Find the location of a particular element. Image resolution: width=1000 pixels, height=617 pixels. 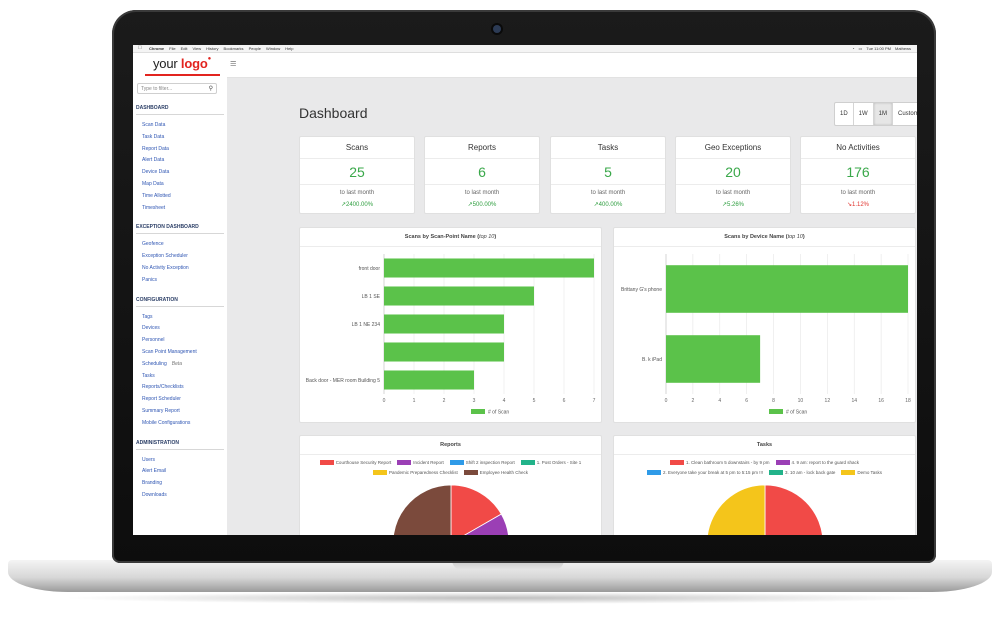

stat-card: Geo Exceptions 20 to last month ↗5.26% is located at coordinates (733, 175).